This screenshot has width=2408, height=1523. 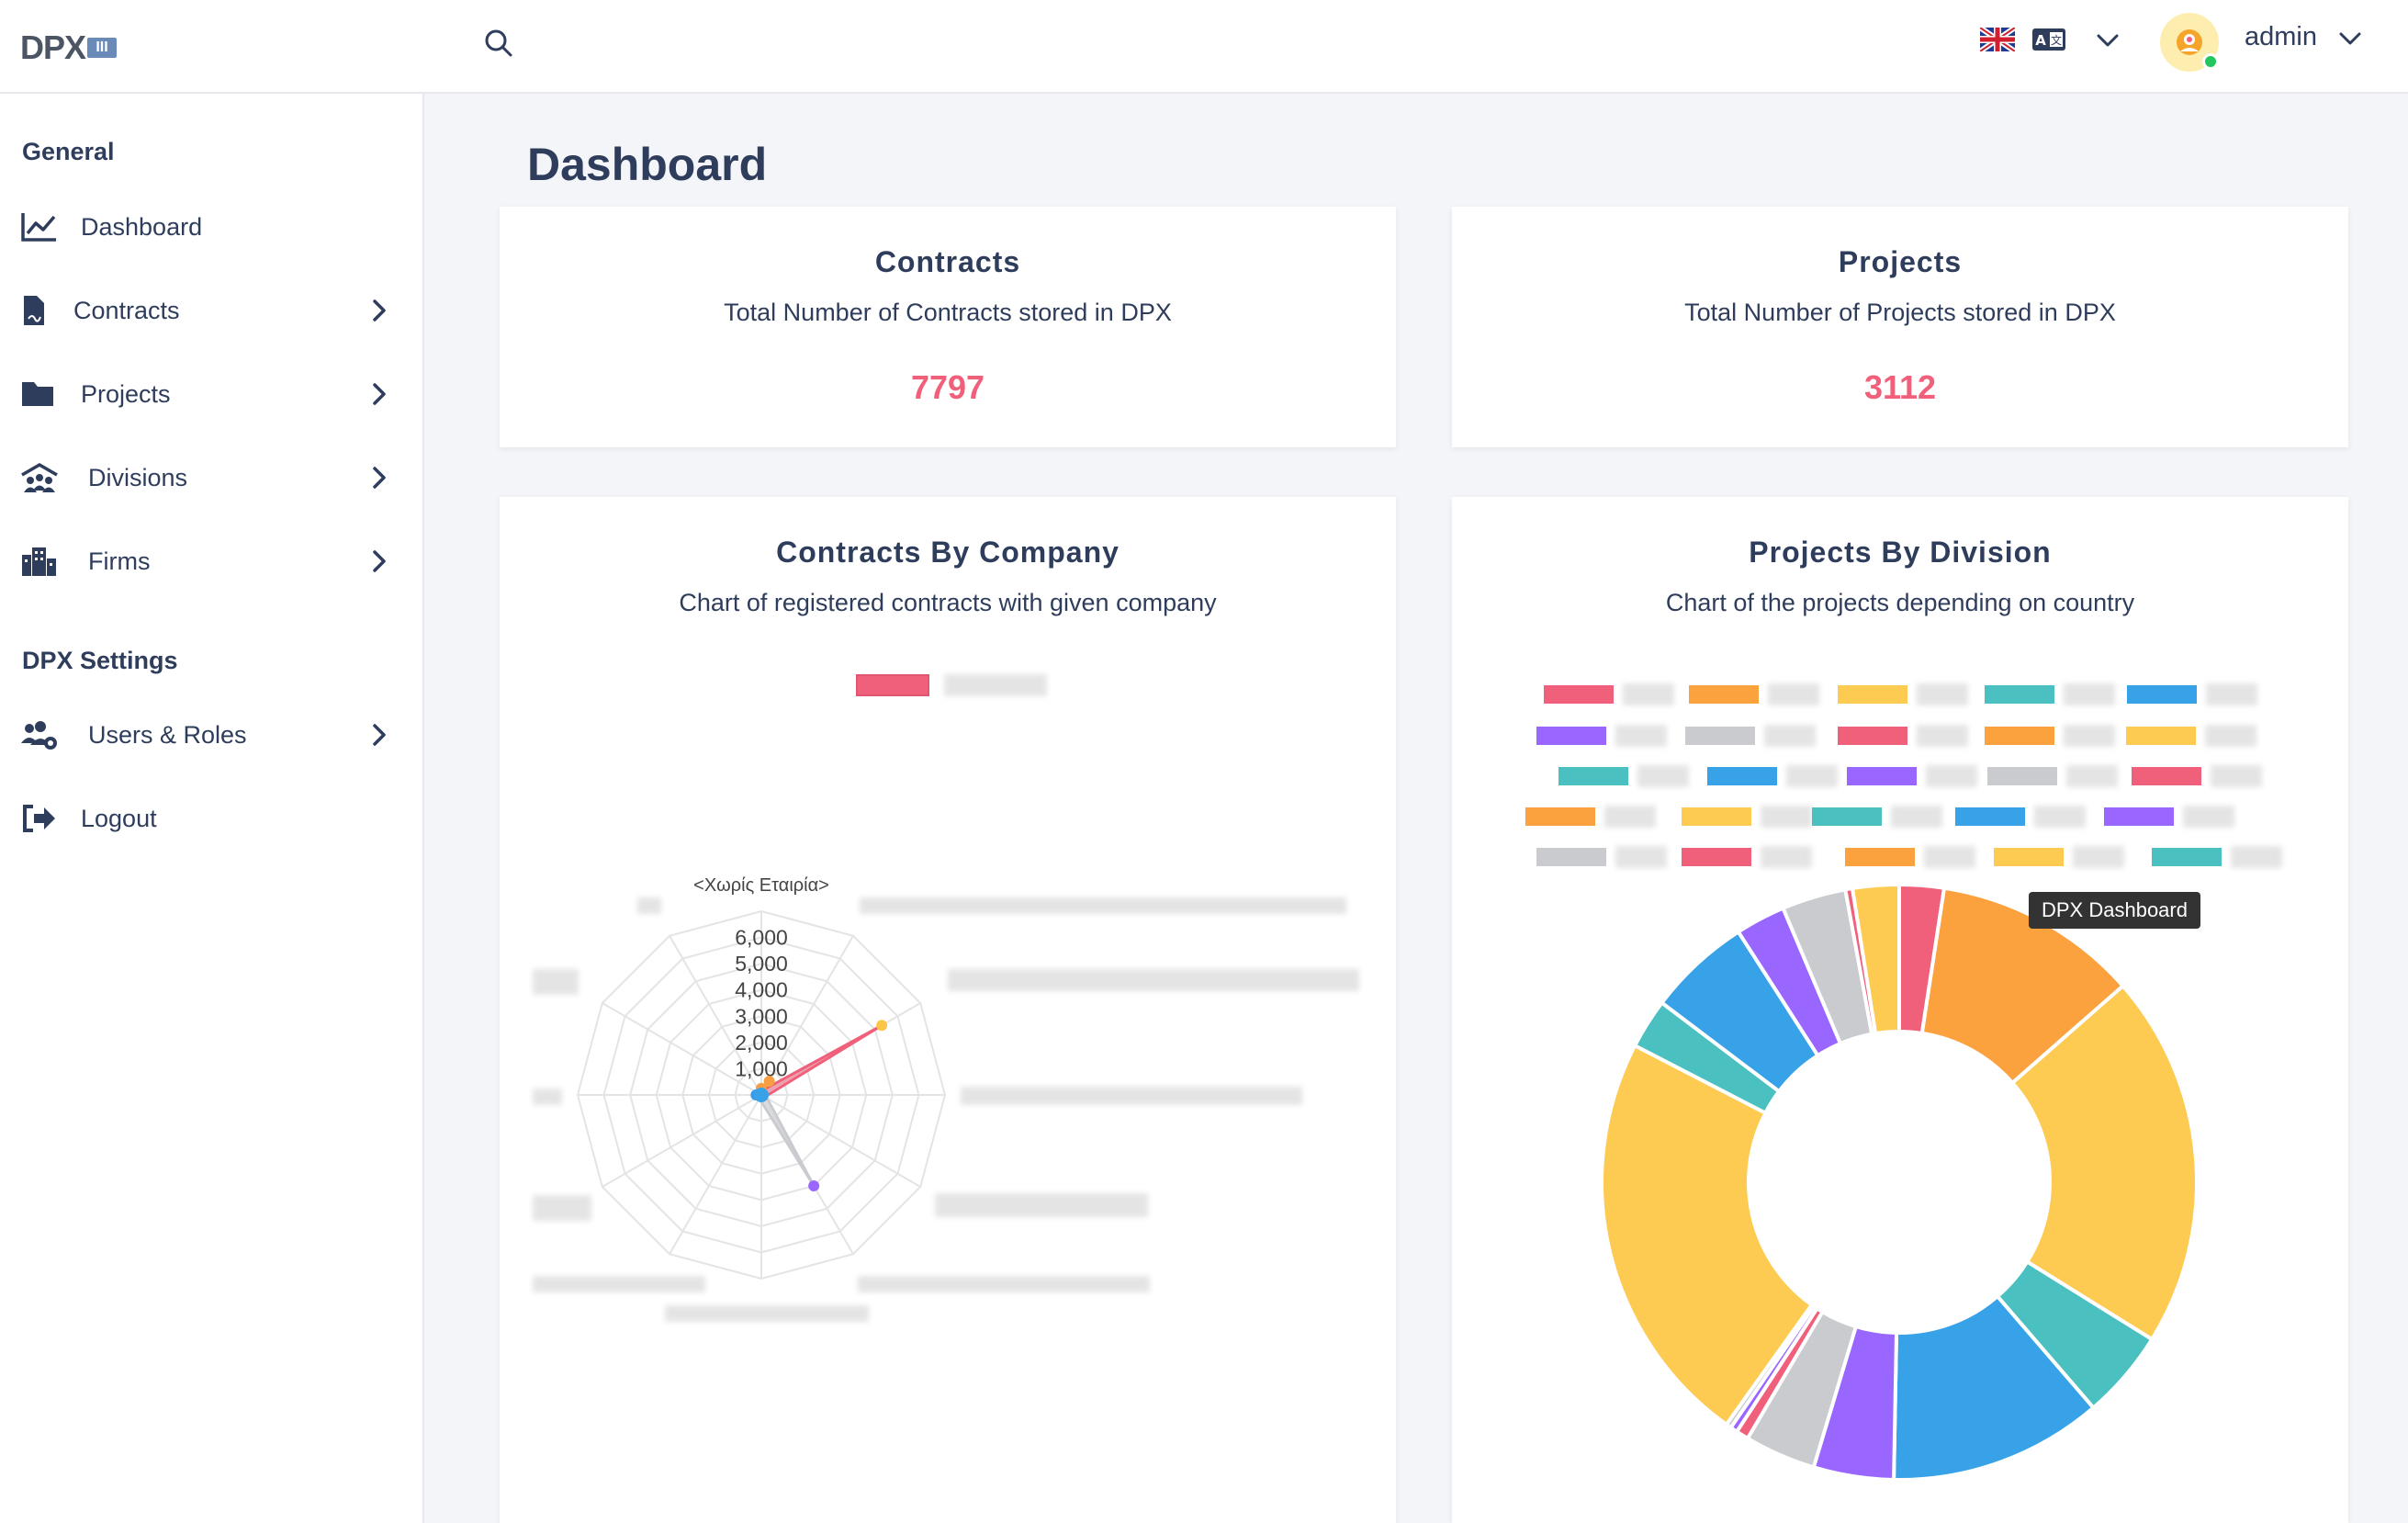 I want to click on sidebar-item-projects: Projects, so click(x=212, y=394).